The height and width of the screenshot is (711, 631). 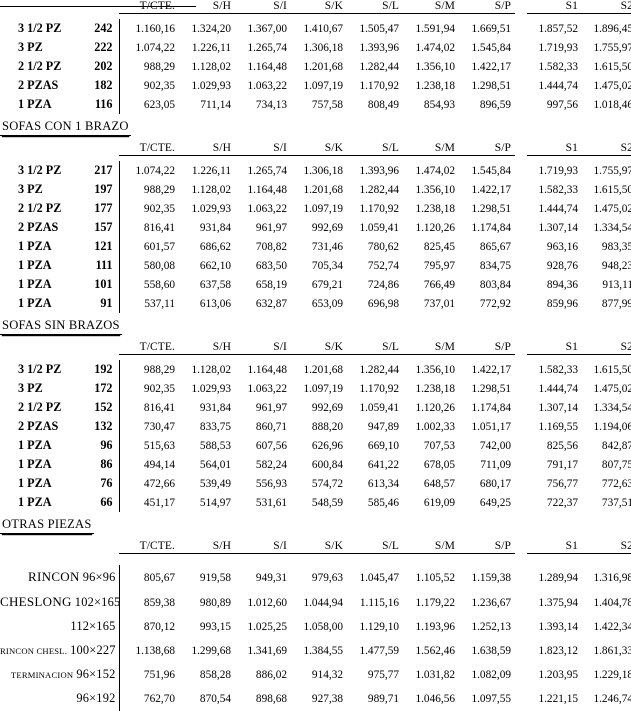 What do you see at coordinates (104, 265) in the screenshot?
I see `row-quantity: 111` at bounding box center [104, 265].